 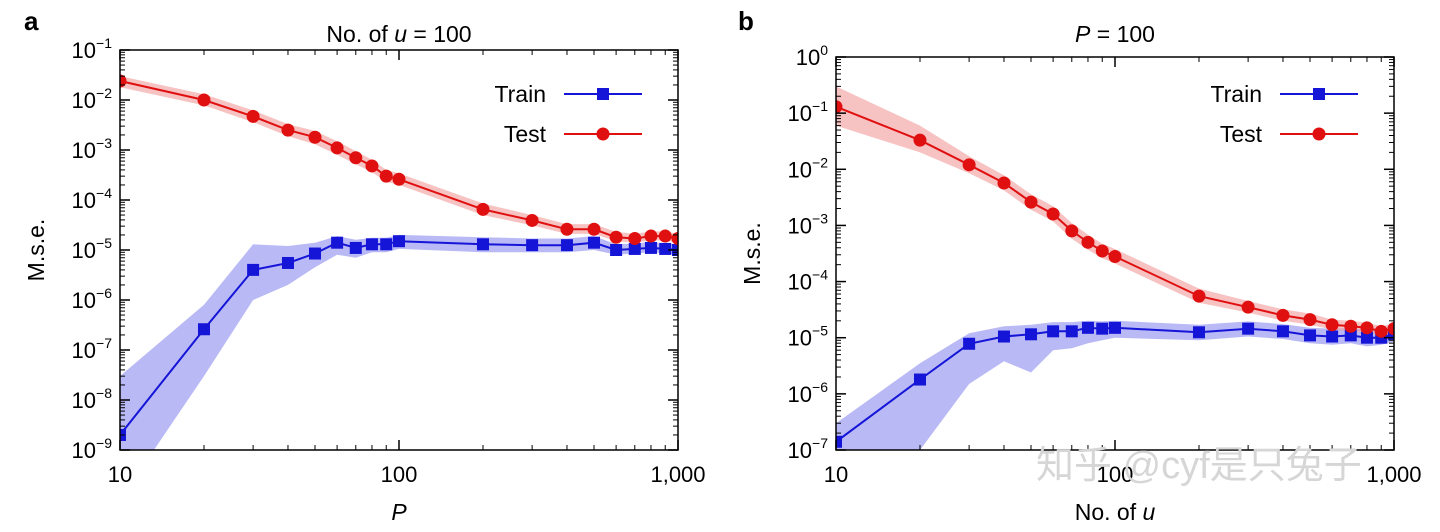 What do you see at coordinates (92, 49) in the screenshot?
I see `y-tick-label: 10⁻¹` at bounding box center [92, 49].